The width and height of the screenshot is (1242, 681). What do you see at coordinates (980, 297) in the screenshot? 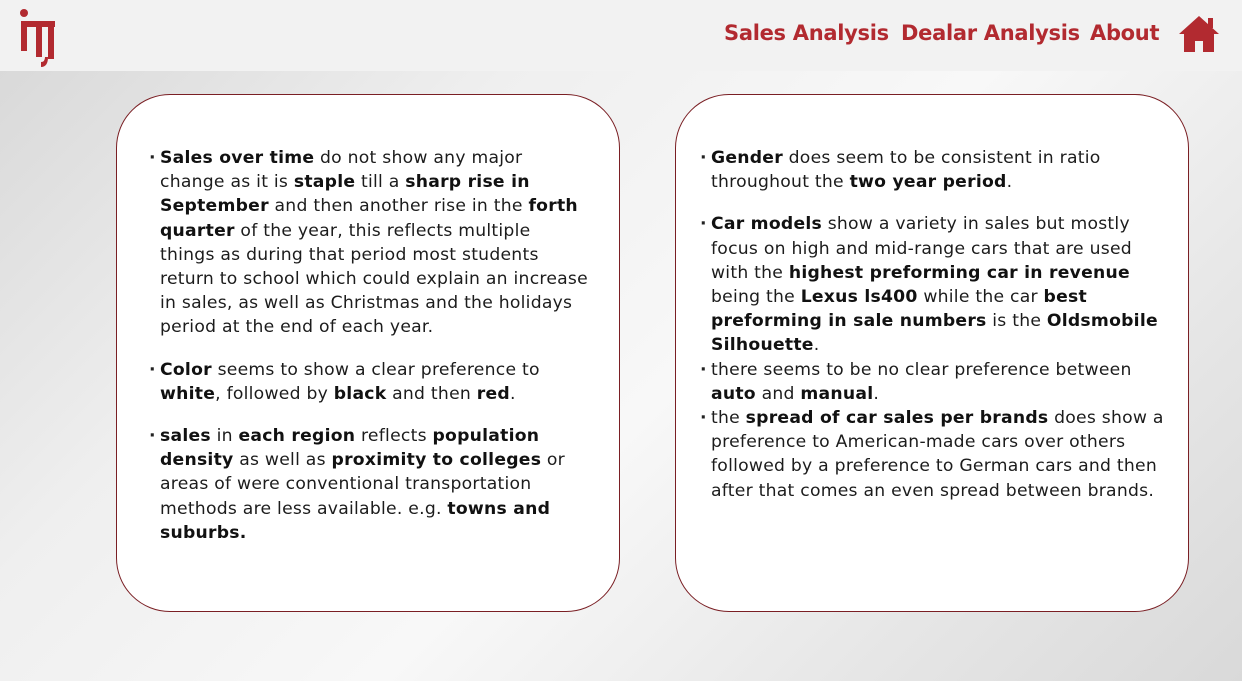
I see `bullet-text: while the car` at bounding box center [980, 297].